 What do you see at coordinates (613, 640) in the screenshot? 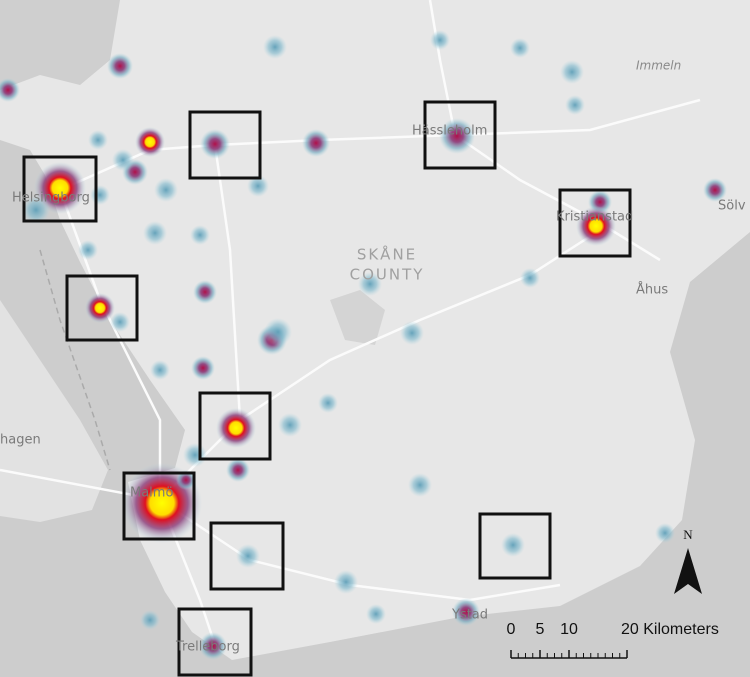
I see `scale-bar: 0 5 10 20 Kilometers` at bounding box center [613, 640].